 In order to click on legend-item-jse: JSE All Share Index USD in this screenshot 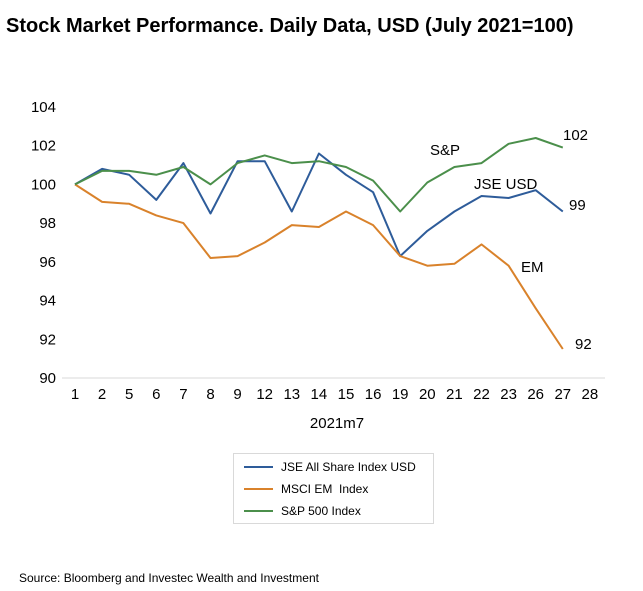, I will do `click(330, 467)`.